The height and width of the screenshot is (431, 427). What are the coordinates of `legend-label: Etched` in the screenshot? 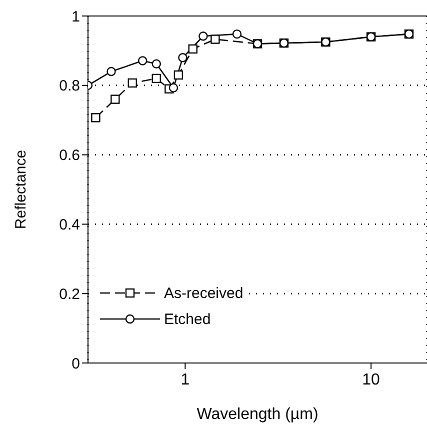 It's located at (187, 319).